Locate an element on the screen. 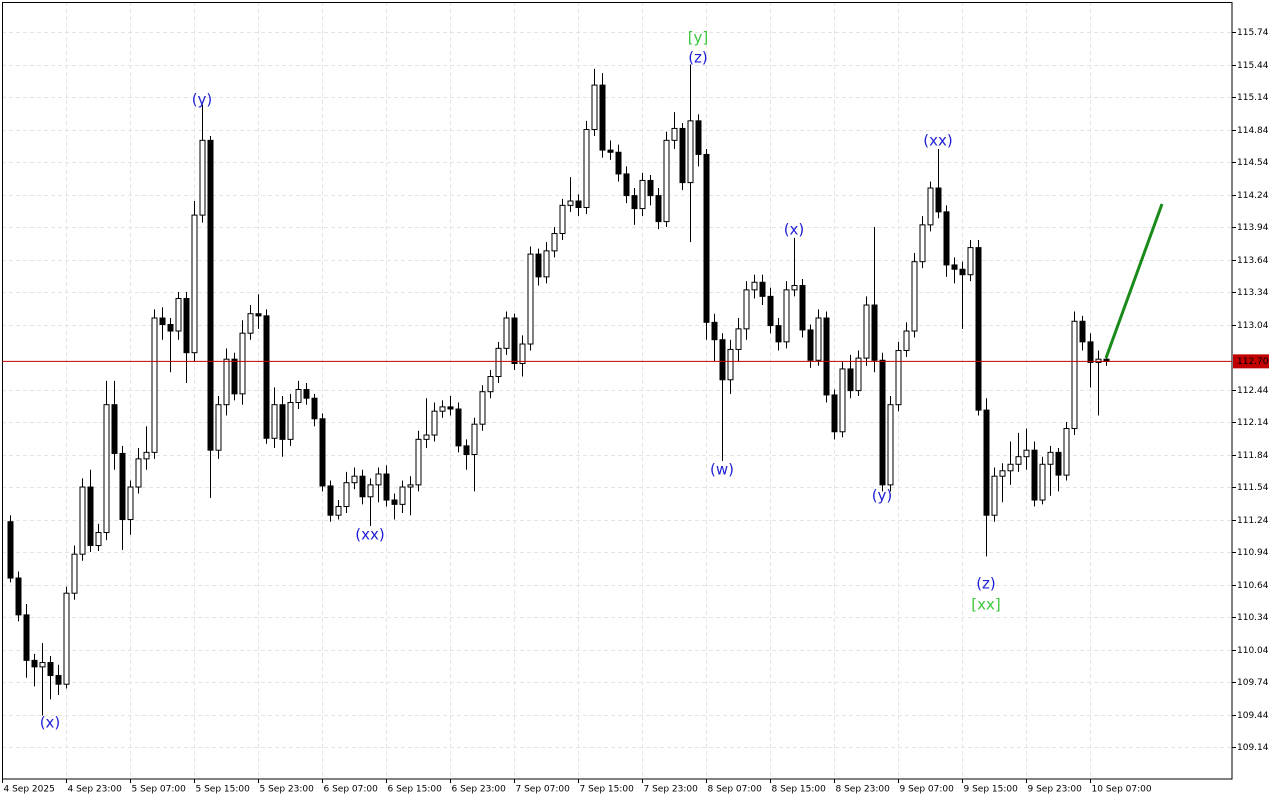  y-tick-label: 110.34 is located at coordinates (1253, 618).